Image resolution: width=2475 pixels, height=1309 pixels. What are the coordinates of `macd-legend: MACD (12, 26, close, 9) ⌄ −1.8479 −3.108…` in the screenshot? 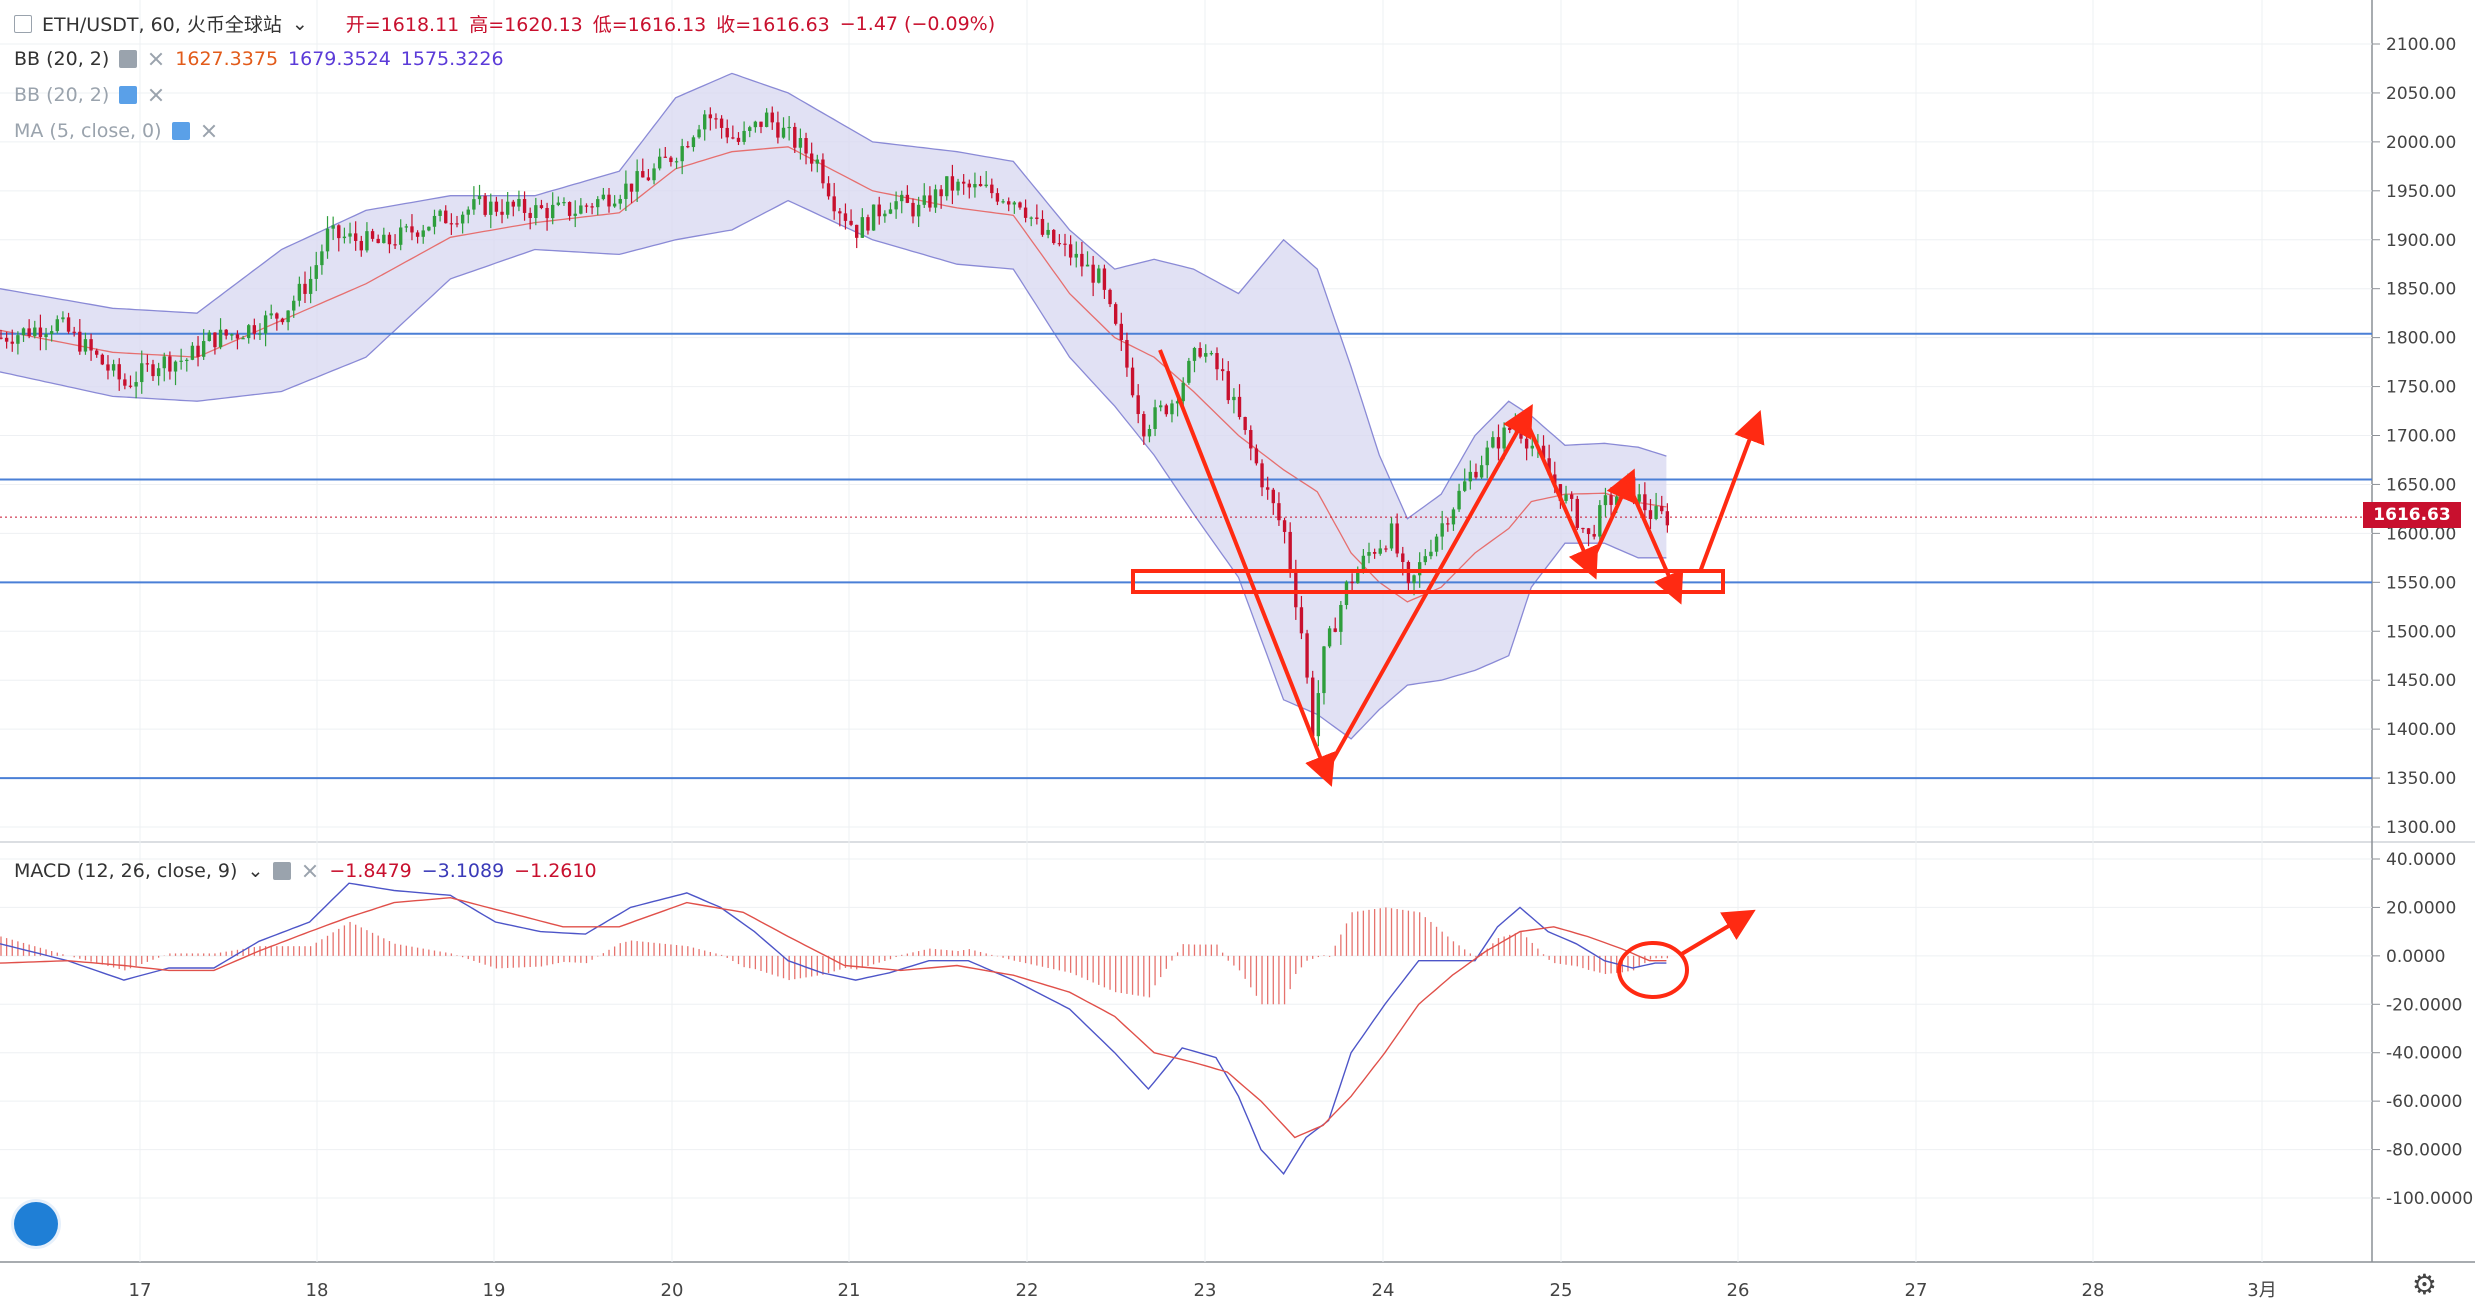 It's located at (305, 871).